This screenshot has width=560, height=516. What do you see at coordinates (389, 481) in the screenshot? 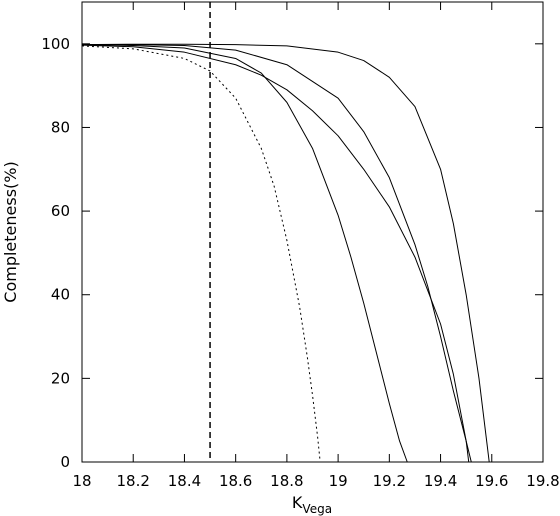
I see `x-tick-label: 19.2` at bounding box center [389, 481].